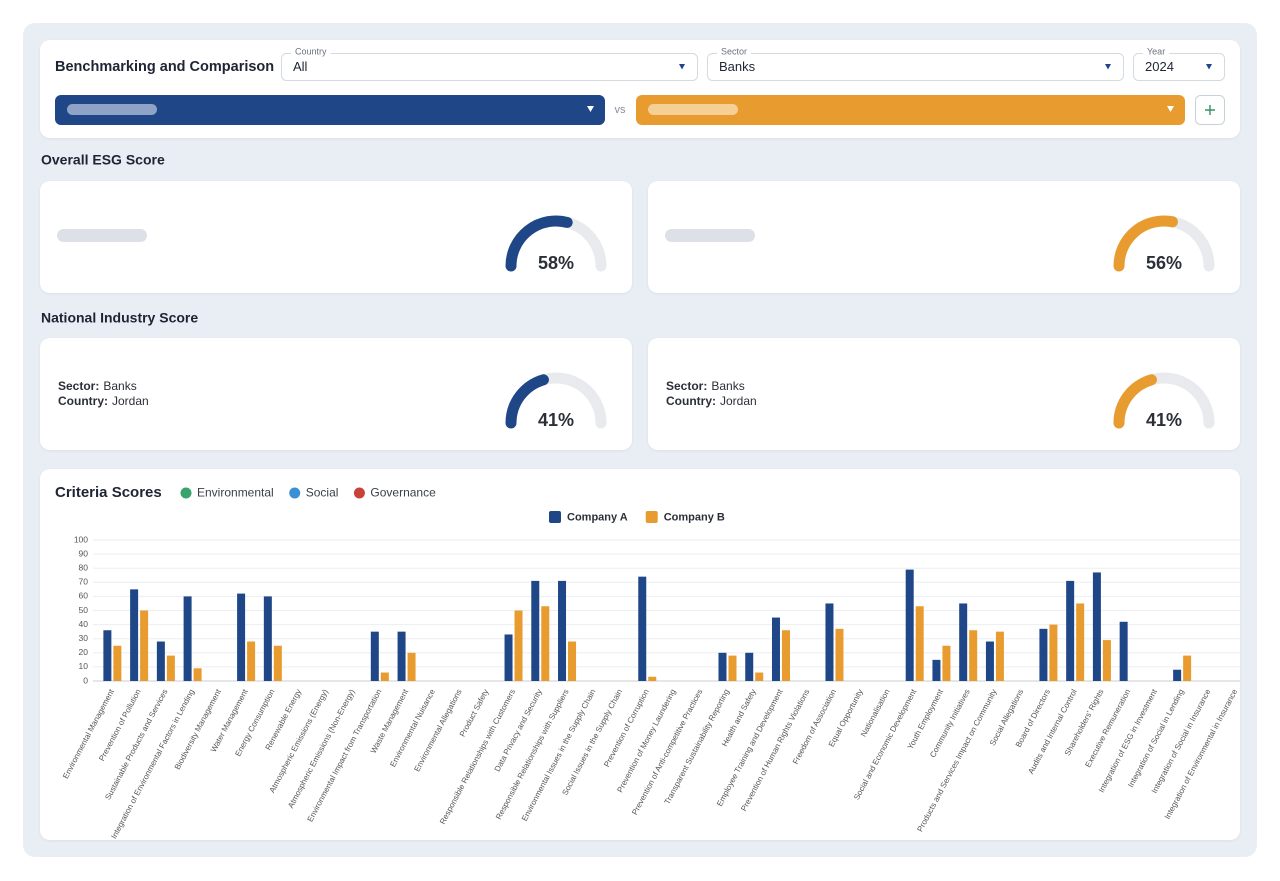 The width and height of the screenshot is (1280, 881). I want to click on filter-value: Banks, so click(737, 66).